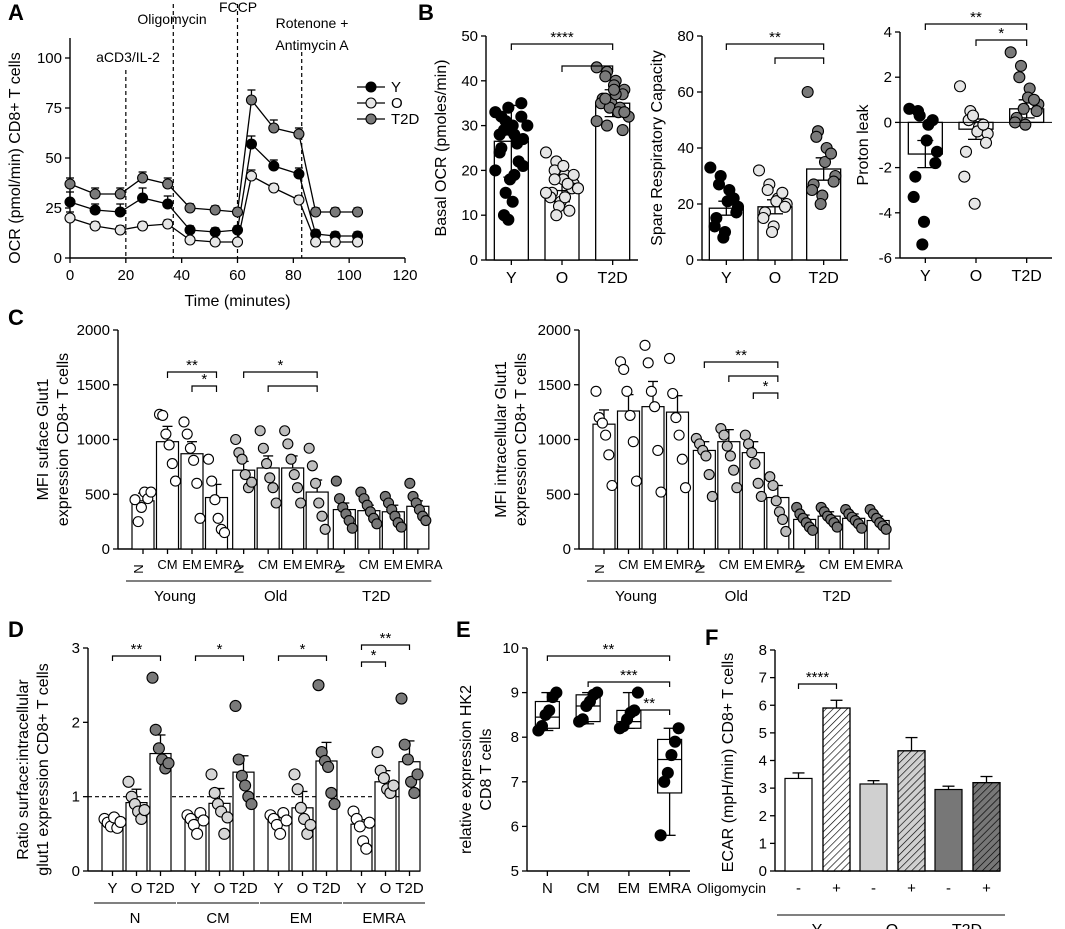 The width and height of the screenshot is (1065, 929). Describe the element at coordinates (726, 278) in the screenshot. I see `panel-b2-x-tick-label: Y` at that location.